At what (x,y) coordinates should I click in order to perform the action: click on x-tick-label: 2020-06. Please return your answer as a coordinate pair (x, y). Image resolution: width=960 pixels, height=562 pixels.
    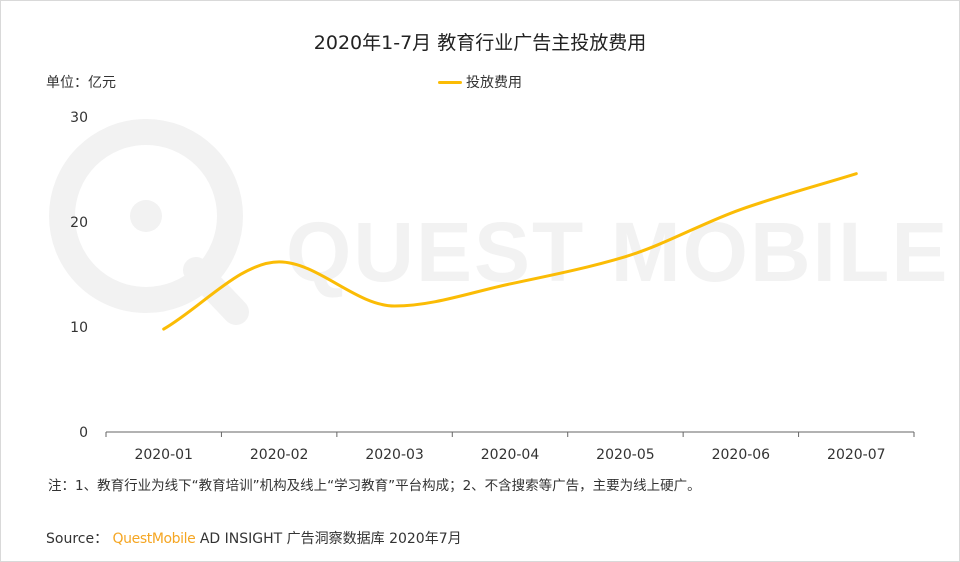
    Looking at the image, I should click on (741, 455).